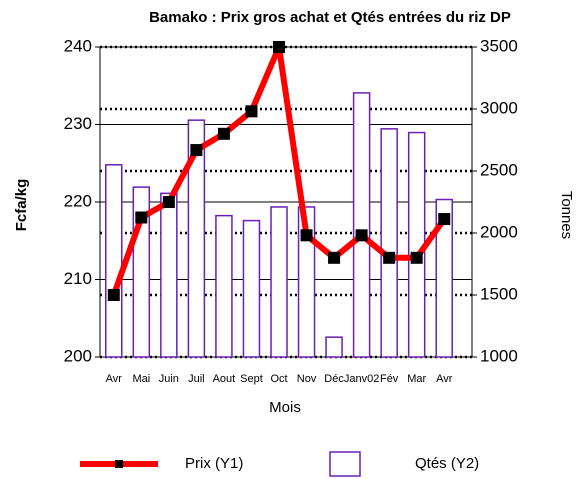 The image size is (588, 479). Describe the element at coordinates (499, 355) in the screenshot. I see `y2-tick-label: 1000` at that location.